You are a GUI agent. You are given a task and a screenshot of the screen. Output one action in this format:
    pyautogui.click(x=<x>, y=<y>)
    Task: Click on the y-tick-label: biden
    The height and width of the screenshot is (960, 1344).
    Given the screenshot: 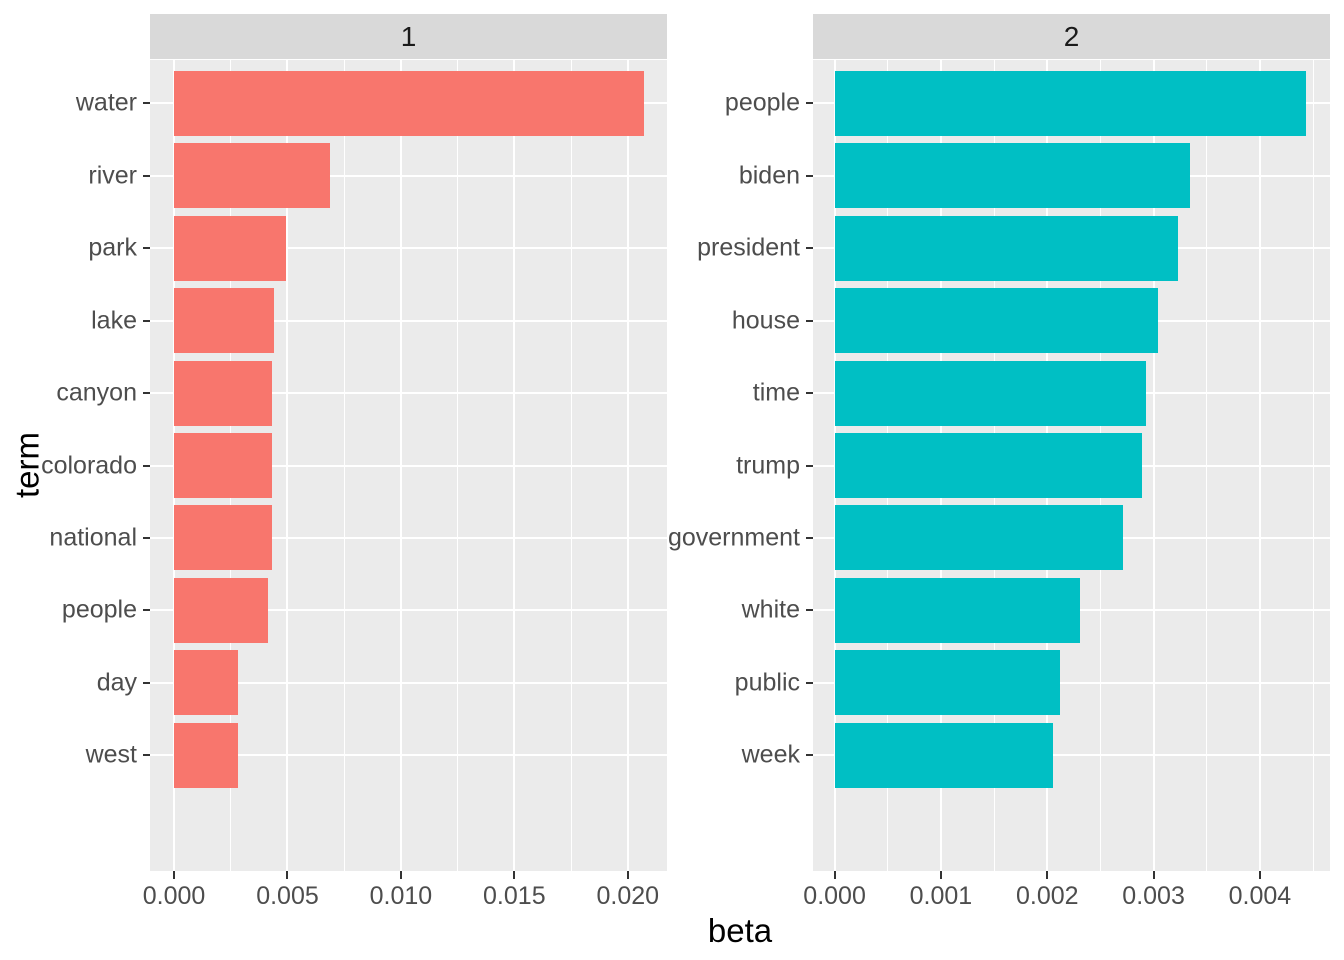 What is the action you would take?
    pyautogui.click(x=769, y=175)
    